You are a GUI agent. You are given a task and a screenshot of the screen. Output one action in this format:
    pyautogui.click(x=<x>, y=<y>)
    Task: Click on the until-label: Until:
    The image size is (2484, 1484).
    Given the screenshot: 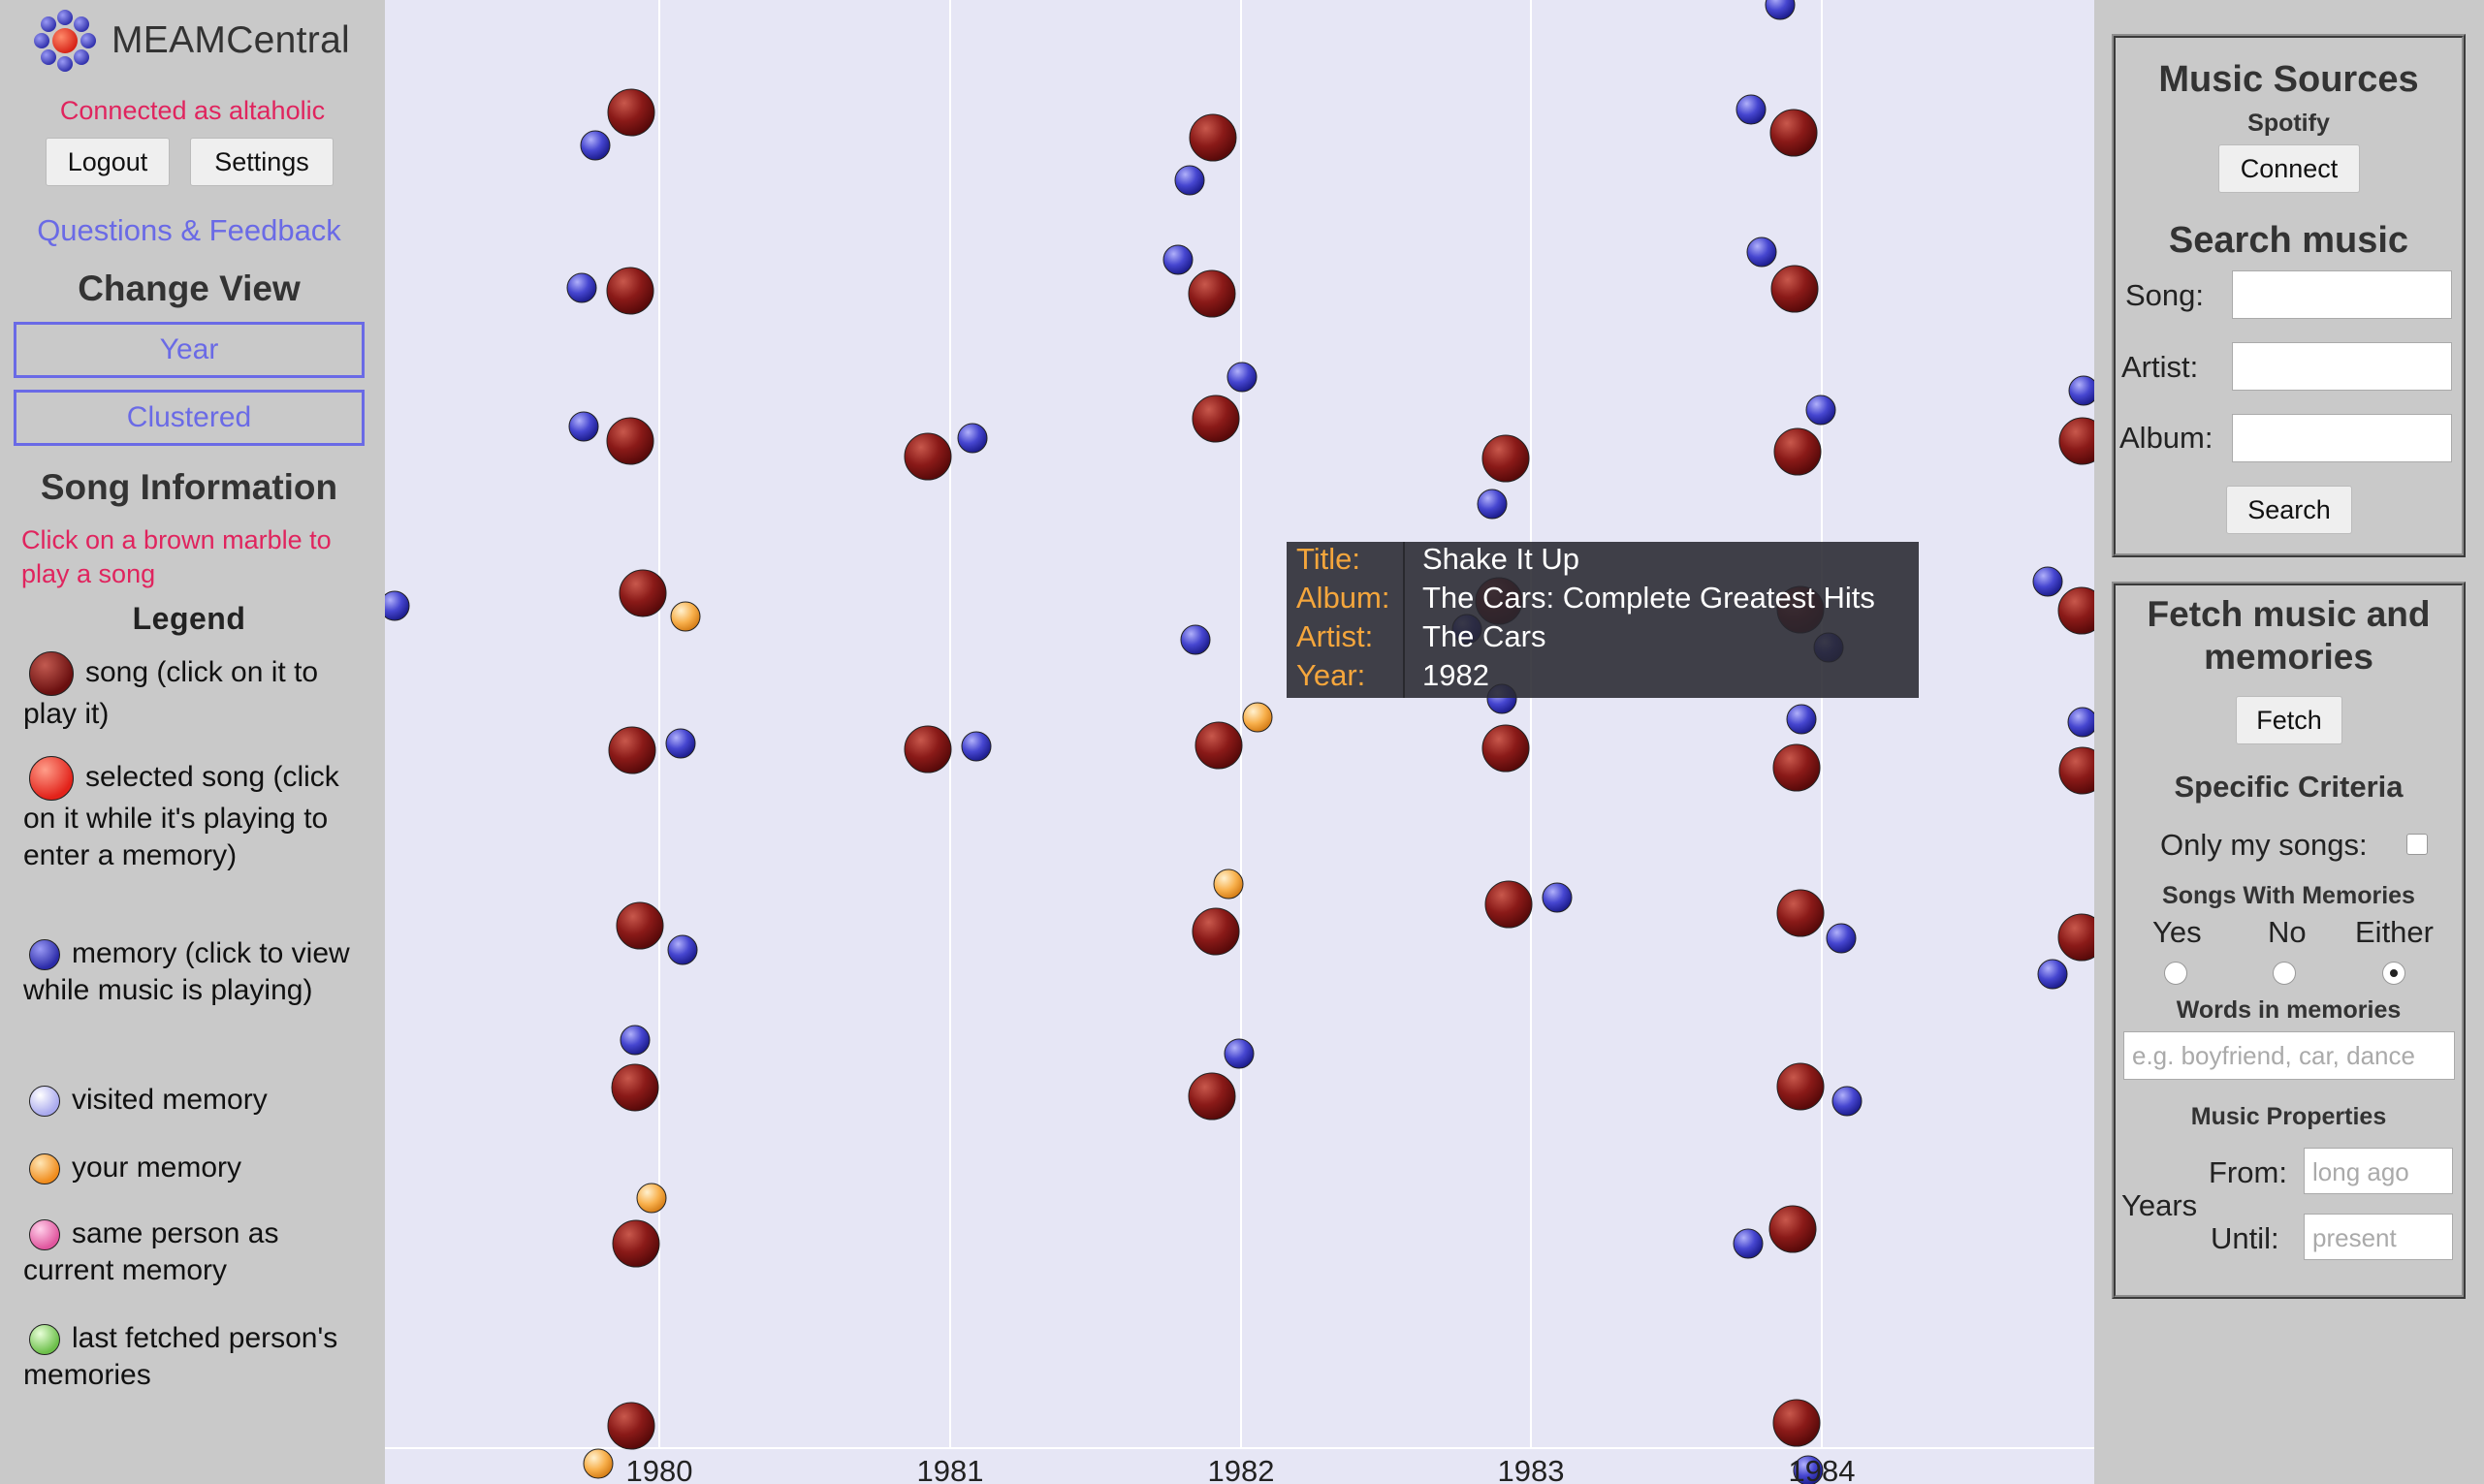 What is the action you would take?
    pyautogui.click(x=2245, y=1238)
    